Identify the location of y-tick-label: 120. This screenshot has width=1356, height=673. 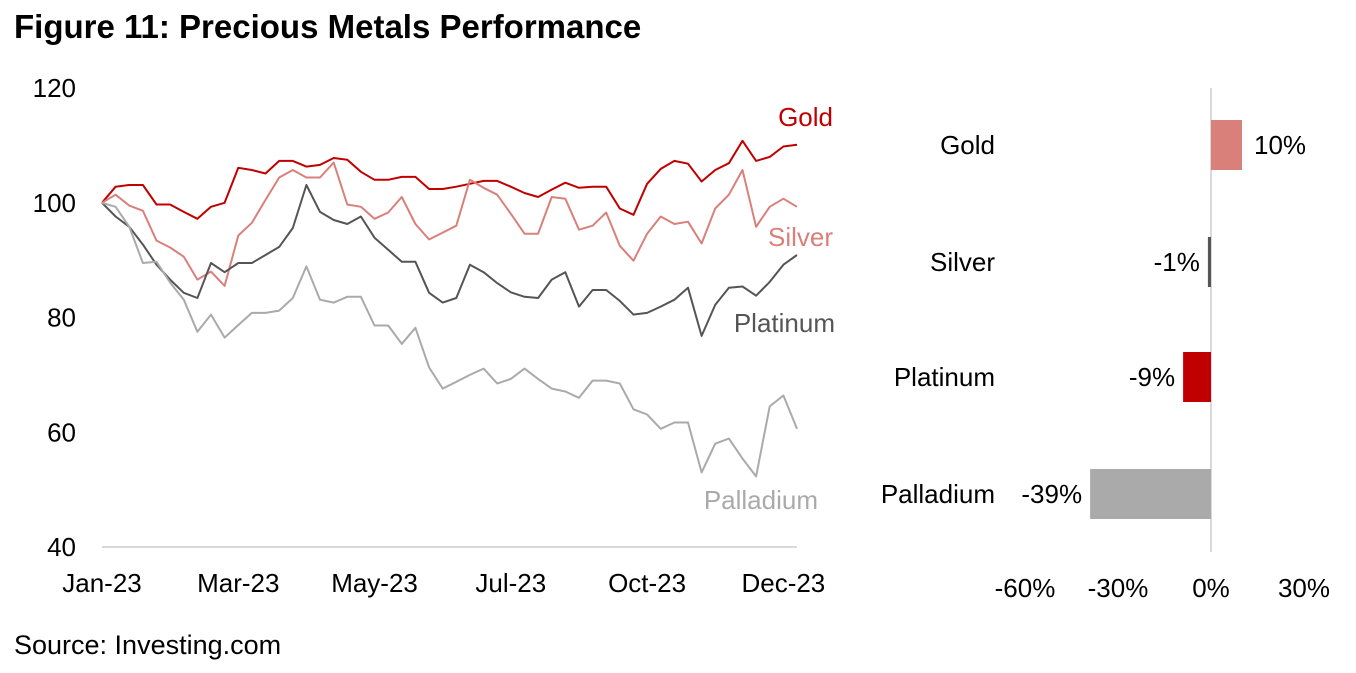
(54, 88).